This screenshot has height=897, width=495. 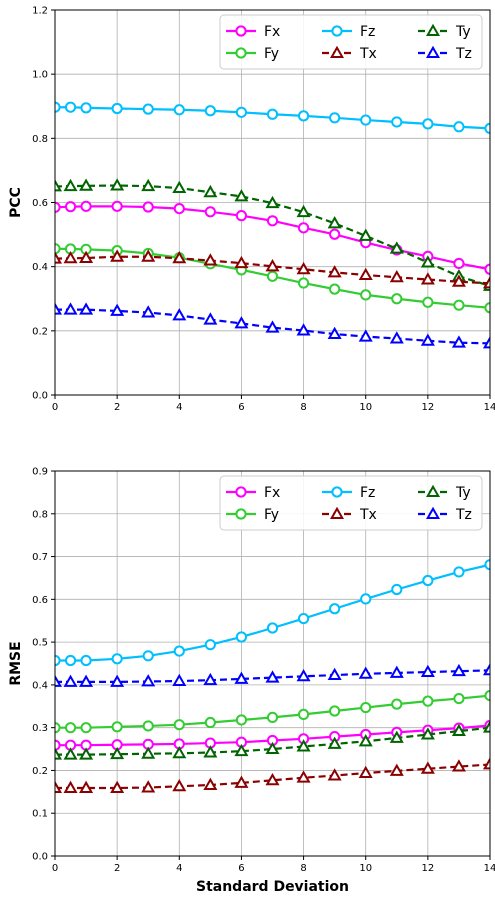 What do you see at coordinates (241, 514) in the screenshot?
I see `legend-marker-fy` at bounding box center [241, 514].